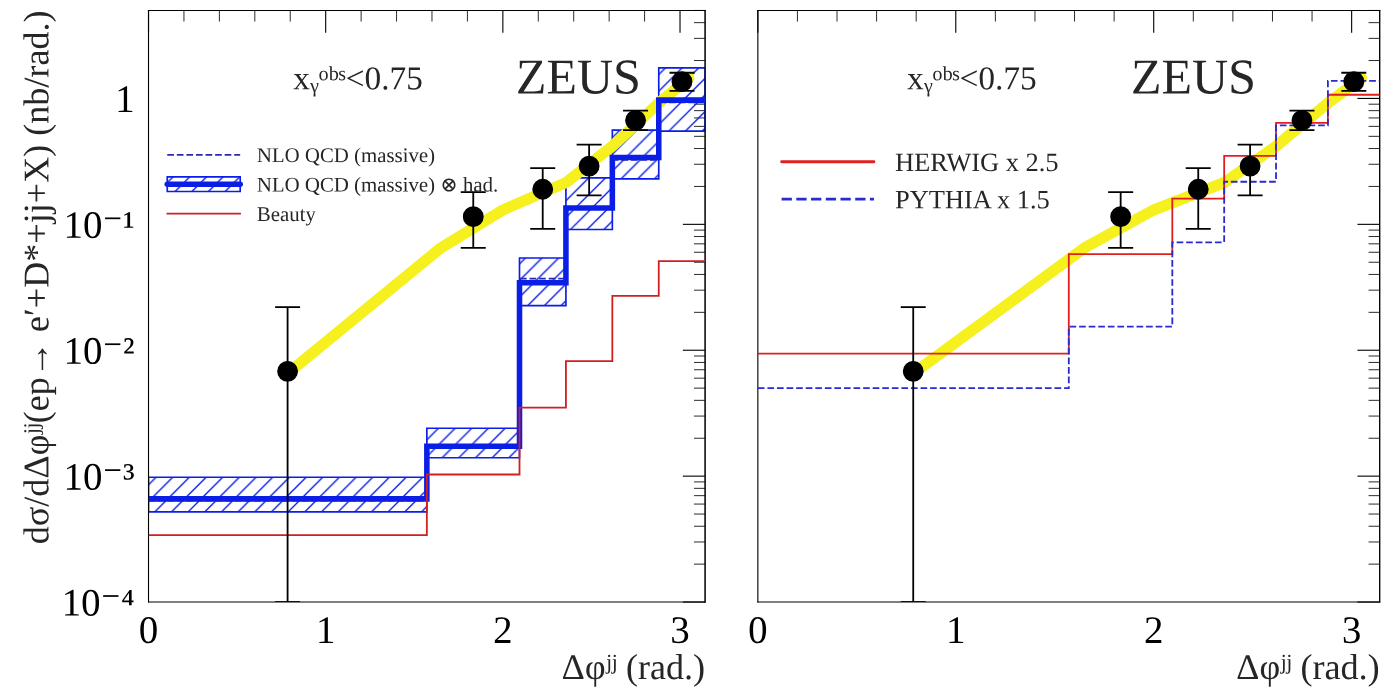 This screenshot has width=1388, height=696. What do you see at coordinates (346, 157) in the screenshot?
I see `legend-label: NLO QCD (massive)` at bounding box center [346, 157].